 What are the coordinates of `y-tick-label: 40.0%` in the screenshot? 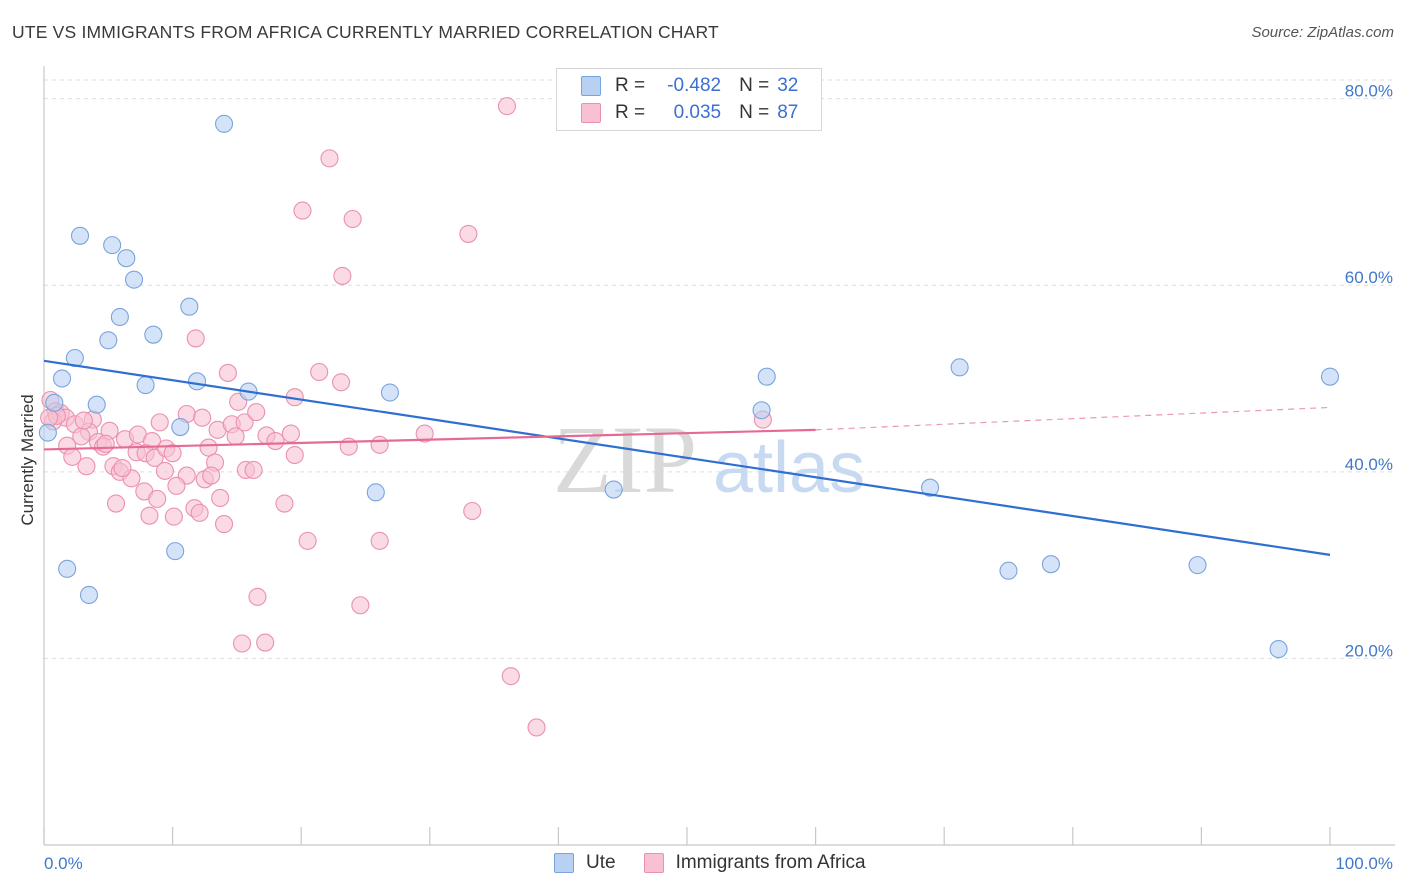 It's located at (1369, 464).